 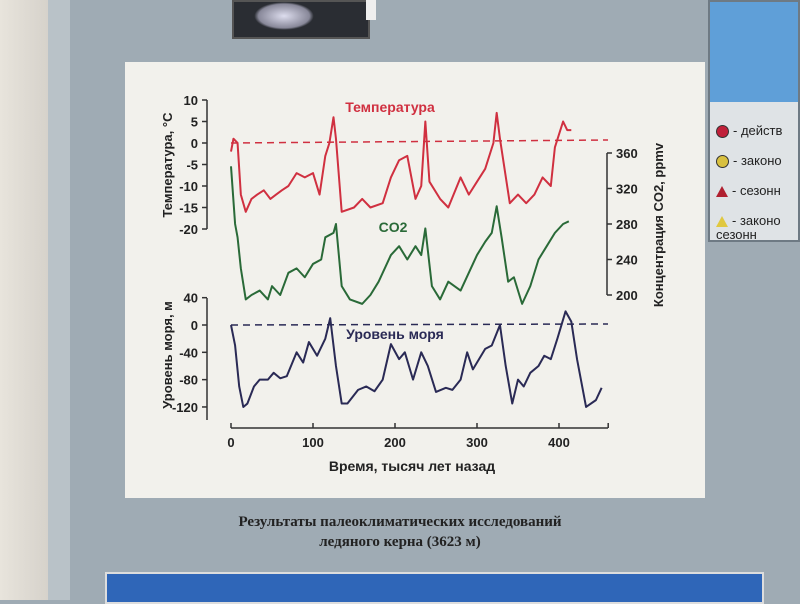 What do you see at coordinates (627, 260) in the screenshot?
I see `y-tick-label: 240` at bounding box center [627, 260].